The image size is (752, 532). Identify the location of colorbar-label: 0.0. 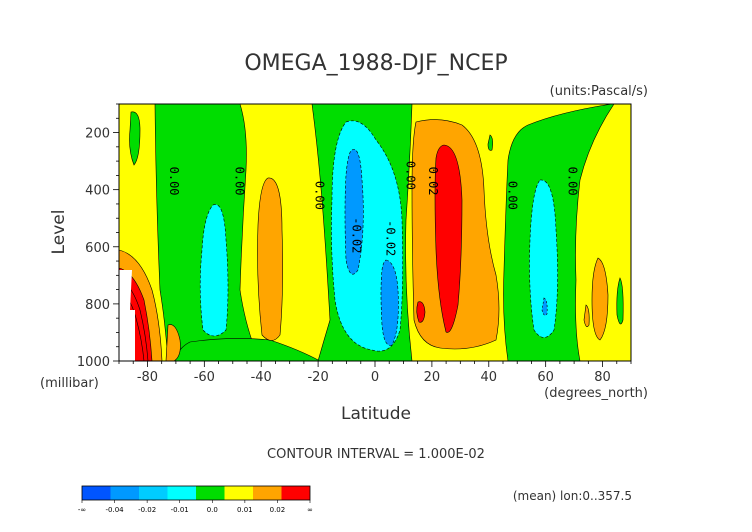
(212, 510).